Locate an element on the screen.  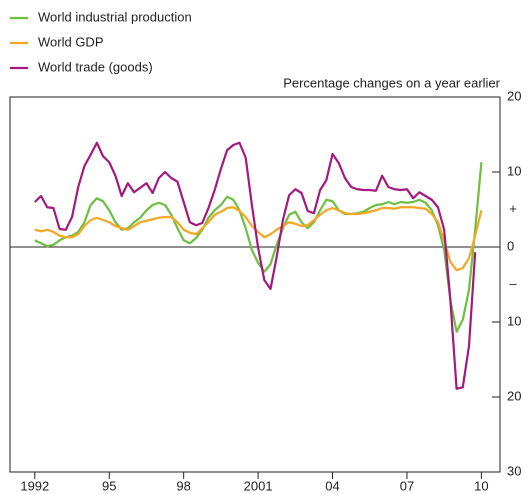
legend-label: World GDP is located at coordinates (71, 41).